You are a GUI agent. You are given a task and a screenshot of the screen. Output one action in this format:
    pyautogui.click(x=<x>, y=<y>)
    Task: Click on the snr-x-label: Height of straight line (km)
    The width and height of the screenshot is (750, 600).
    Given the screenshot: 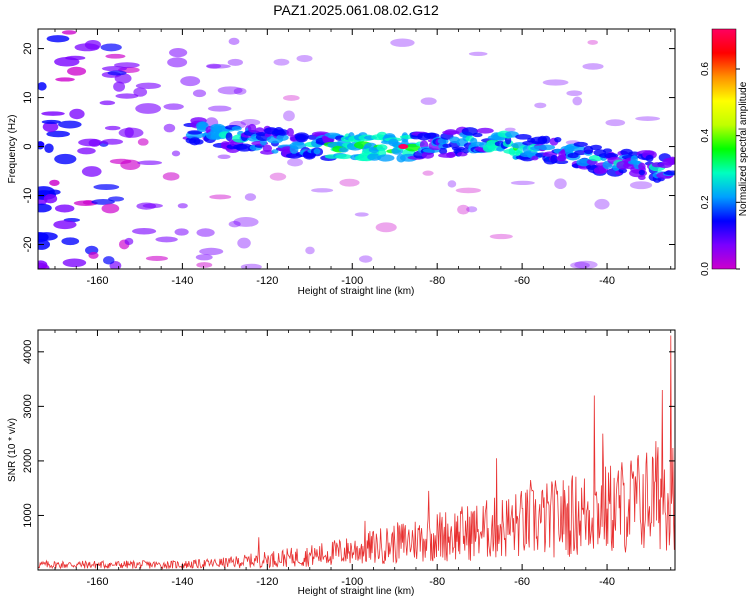 What is the action you would take?
    pyautogui.click(x=356, y=591)
    